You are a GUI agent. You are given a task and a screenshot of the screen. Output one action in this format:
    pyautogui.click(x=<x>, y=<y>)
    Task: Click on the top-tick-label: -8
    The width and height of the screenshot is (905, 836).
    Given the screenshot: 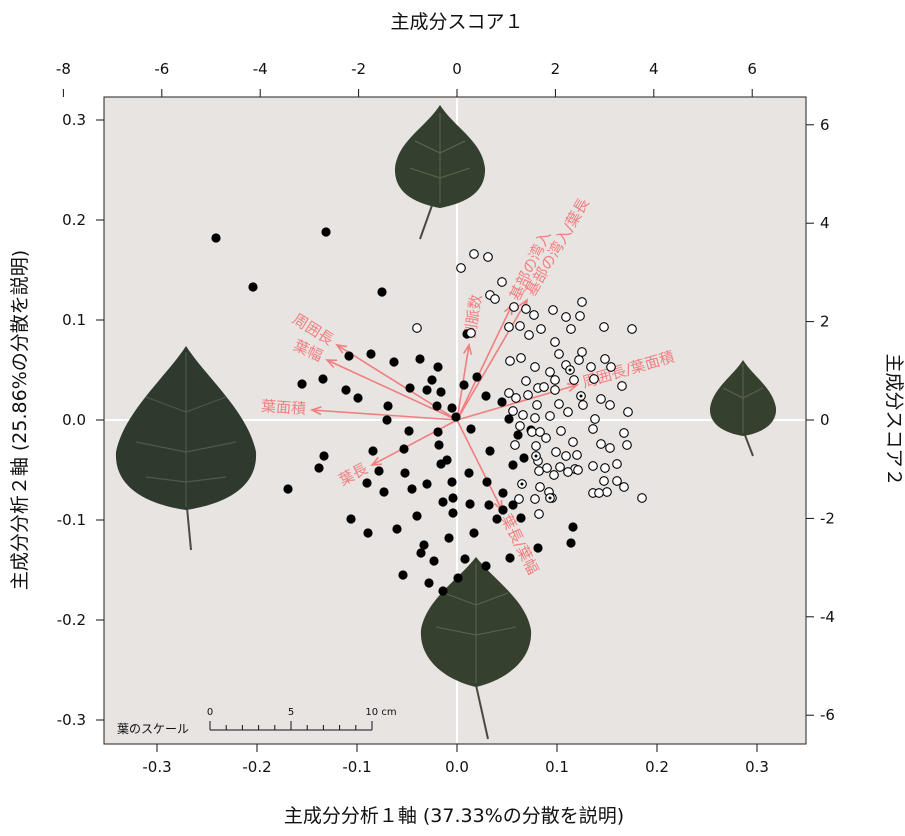 What is the action you would take?
    pyautogui.click(x=63, y=69)
    